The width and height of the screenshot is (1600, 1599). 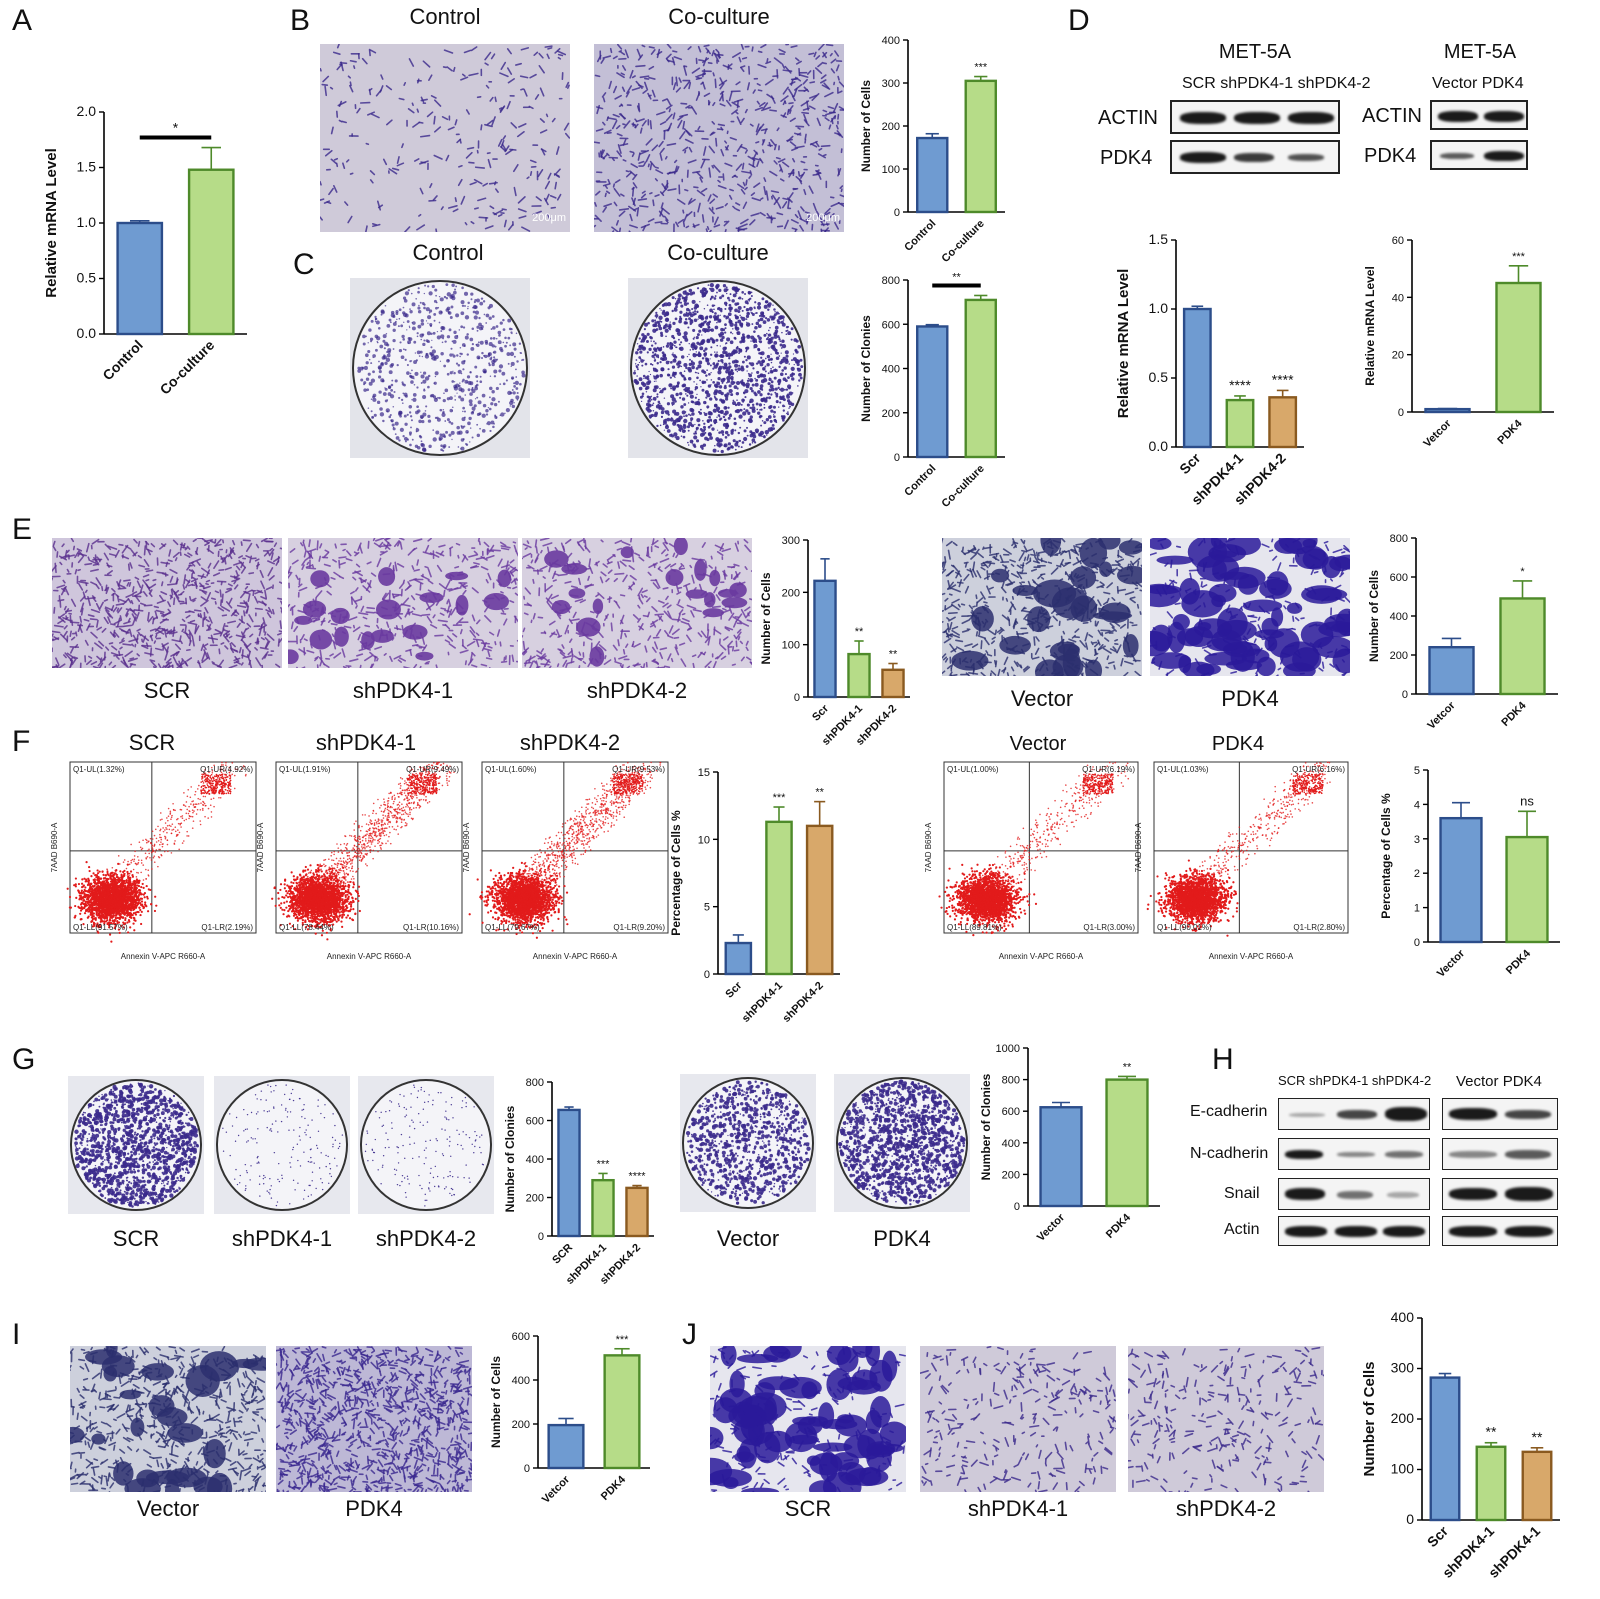 I want to click on panel-label-g: G, so click(x=23, y=1060).